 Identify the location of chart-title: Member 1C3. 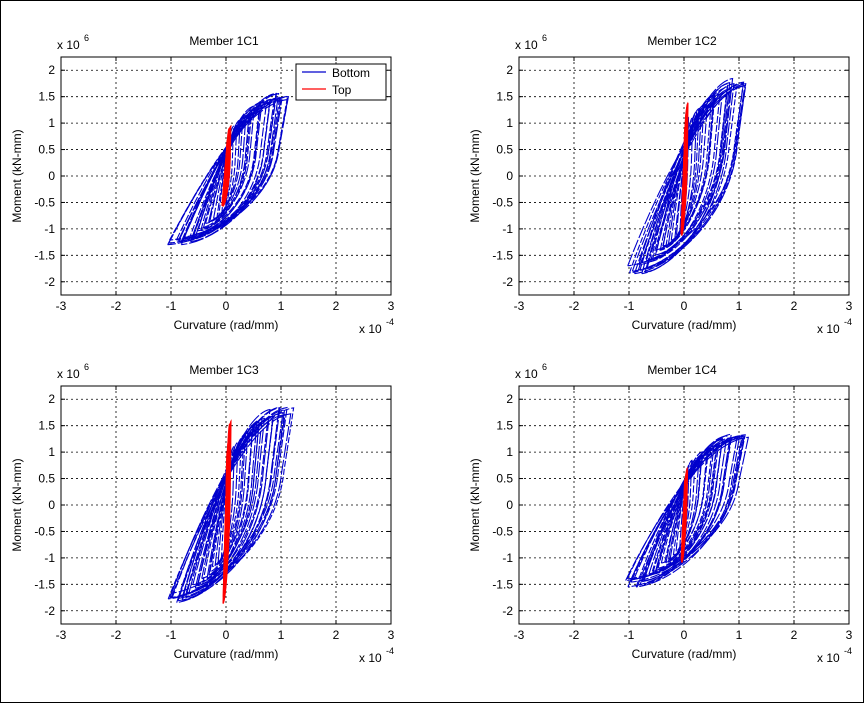
(224, 370).